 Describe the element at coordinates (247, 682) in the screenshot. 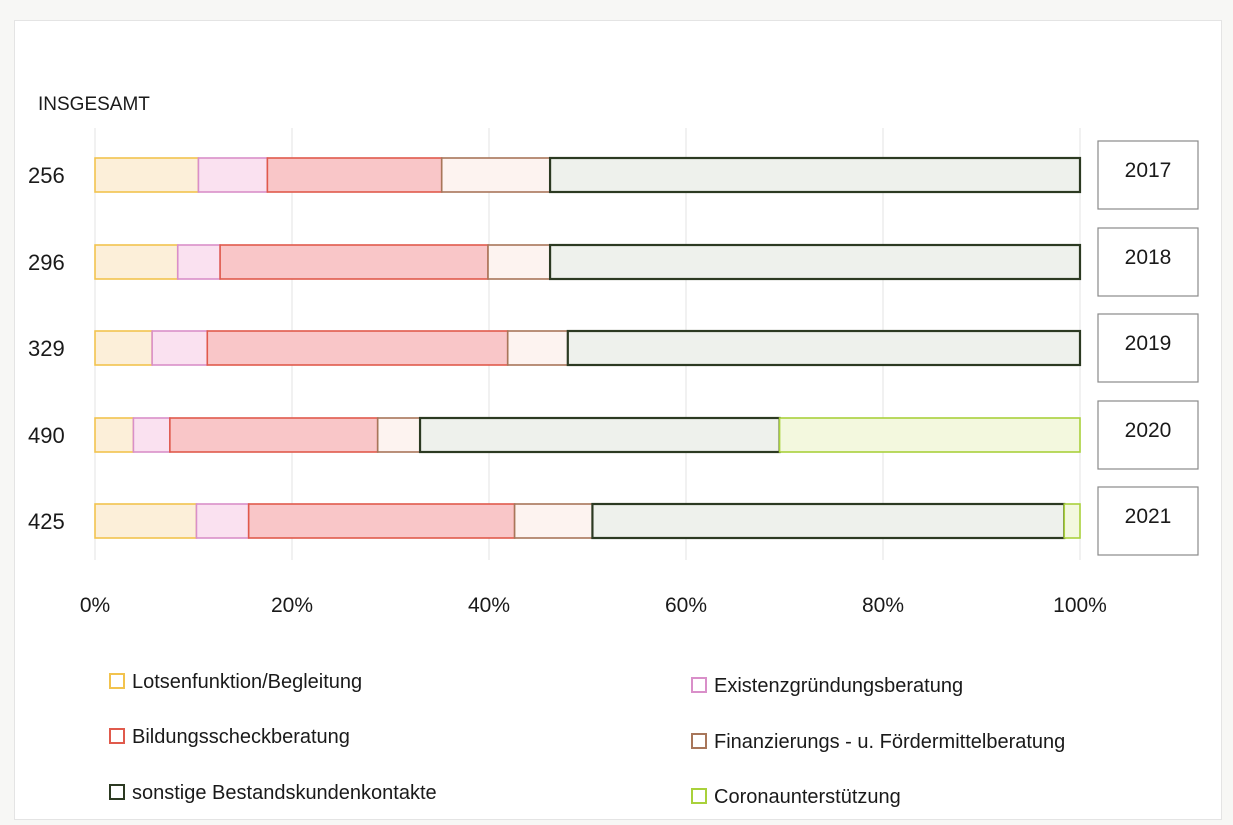

I see `legend-label: Lotsenfunktion/Begleitung` at that location.